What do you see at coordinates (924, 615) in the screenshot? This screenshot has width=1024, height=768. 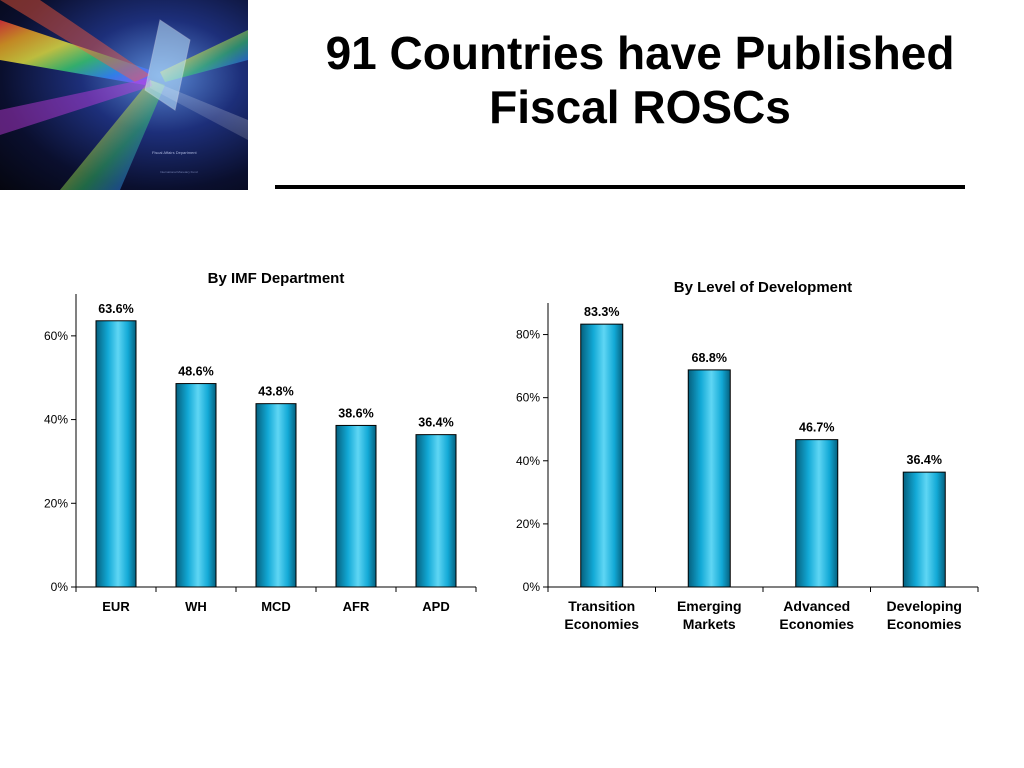 I see `category-label: Developing Economies` at bounding box center [924, 615].